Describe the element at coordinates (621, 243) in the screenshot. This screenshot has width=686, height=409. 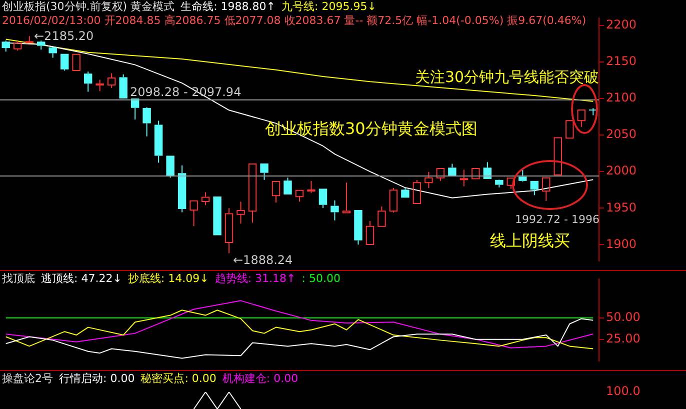
I see `y-tick-label: 1900` at that location.